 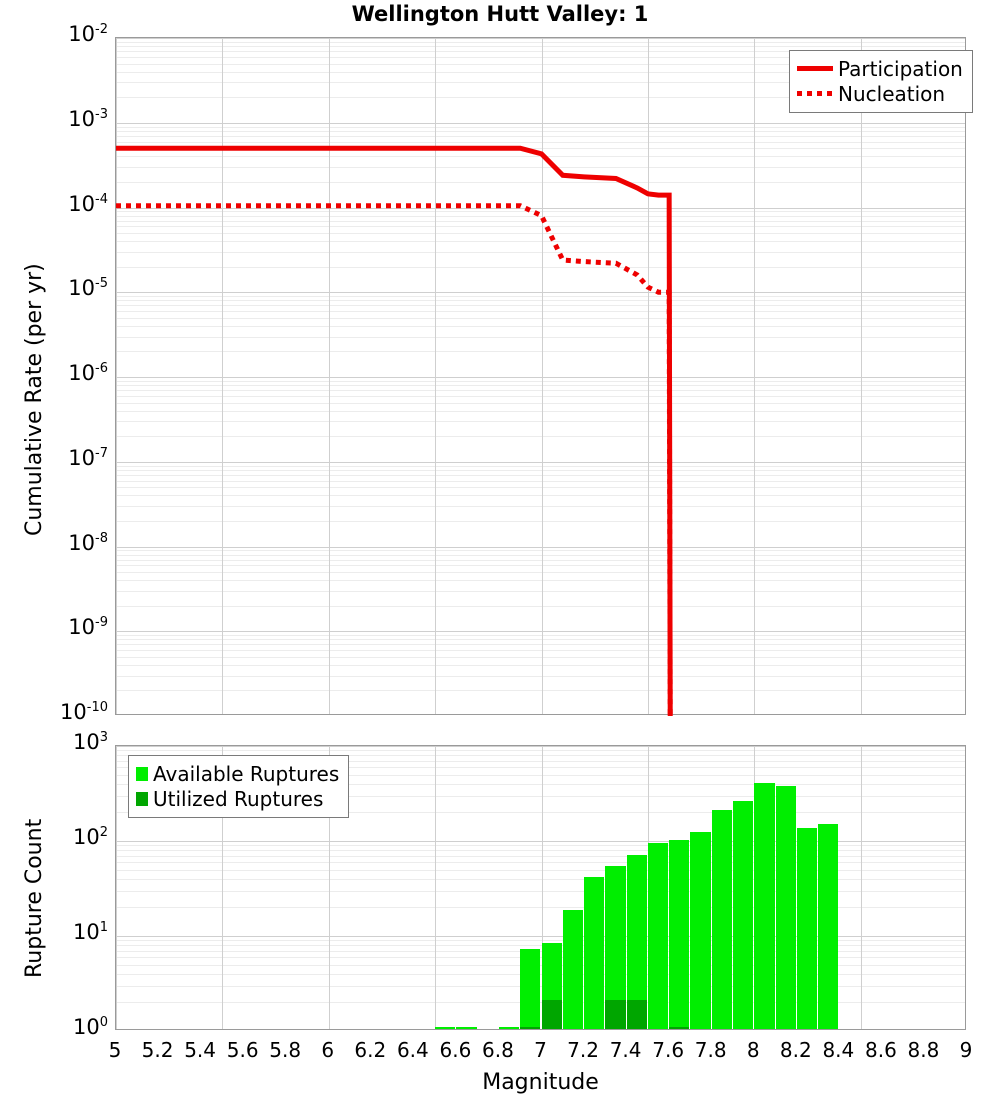 What do you see at coordinates (88, 118) in the screenshot?
I see `y-tick-label: 10⁻³` at bounding box center [88, 118].